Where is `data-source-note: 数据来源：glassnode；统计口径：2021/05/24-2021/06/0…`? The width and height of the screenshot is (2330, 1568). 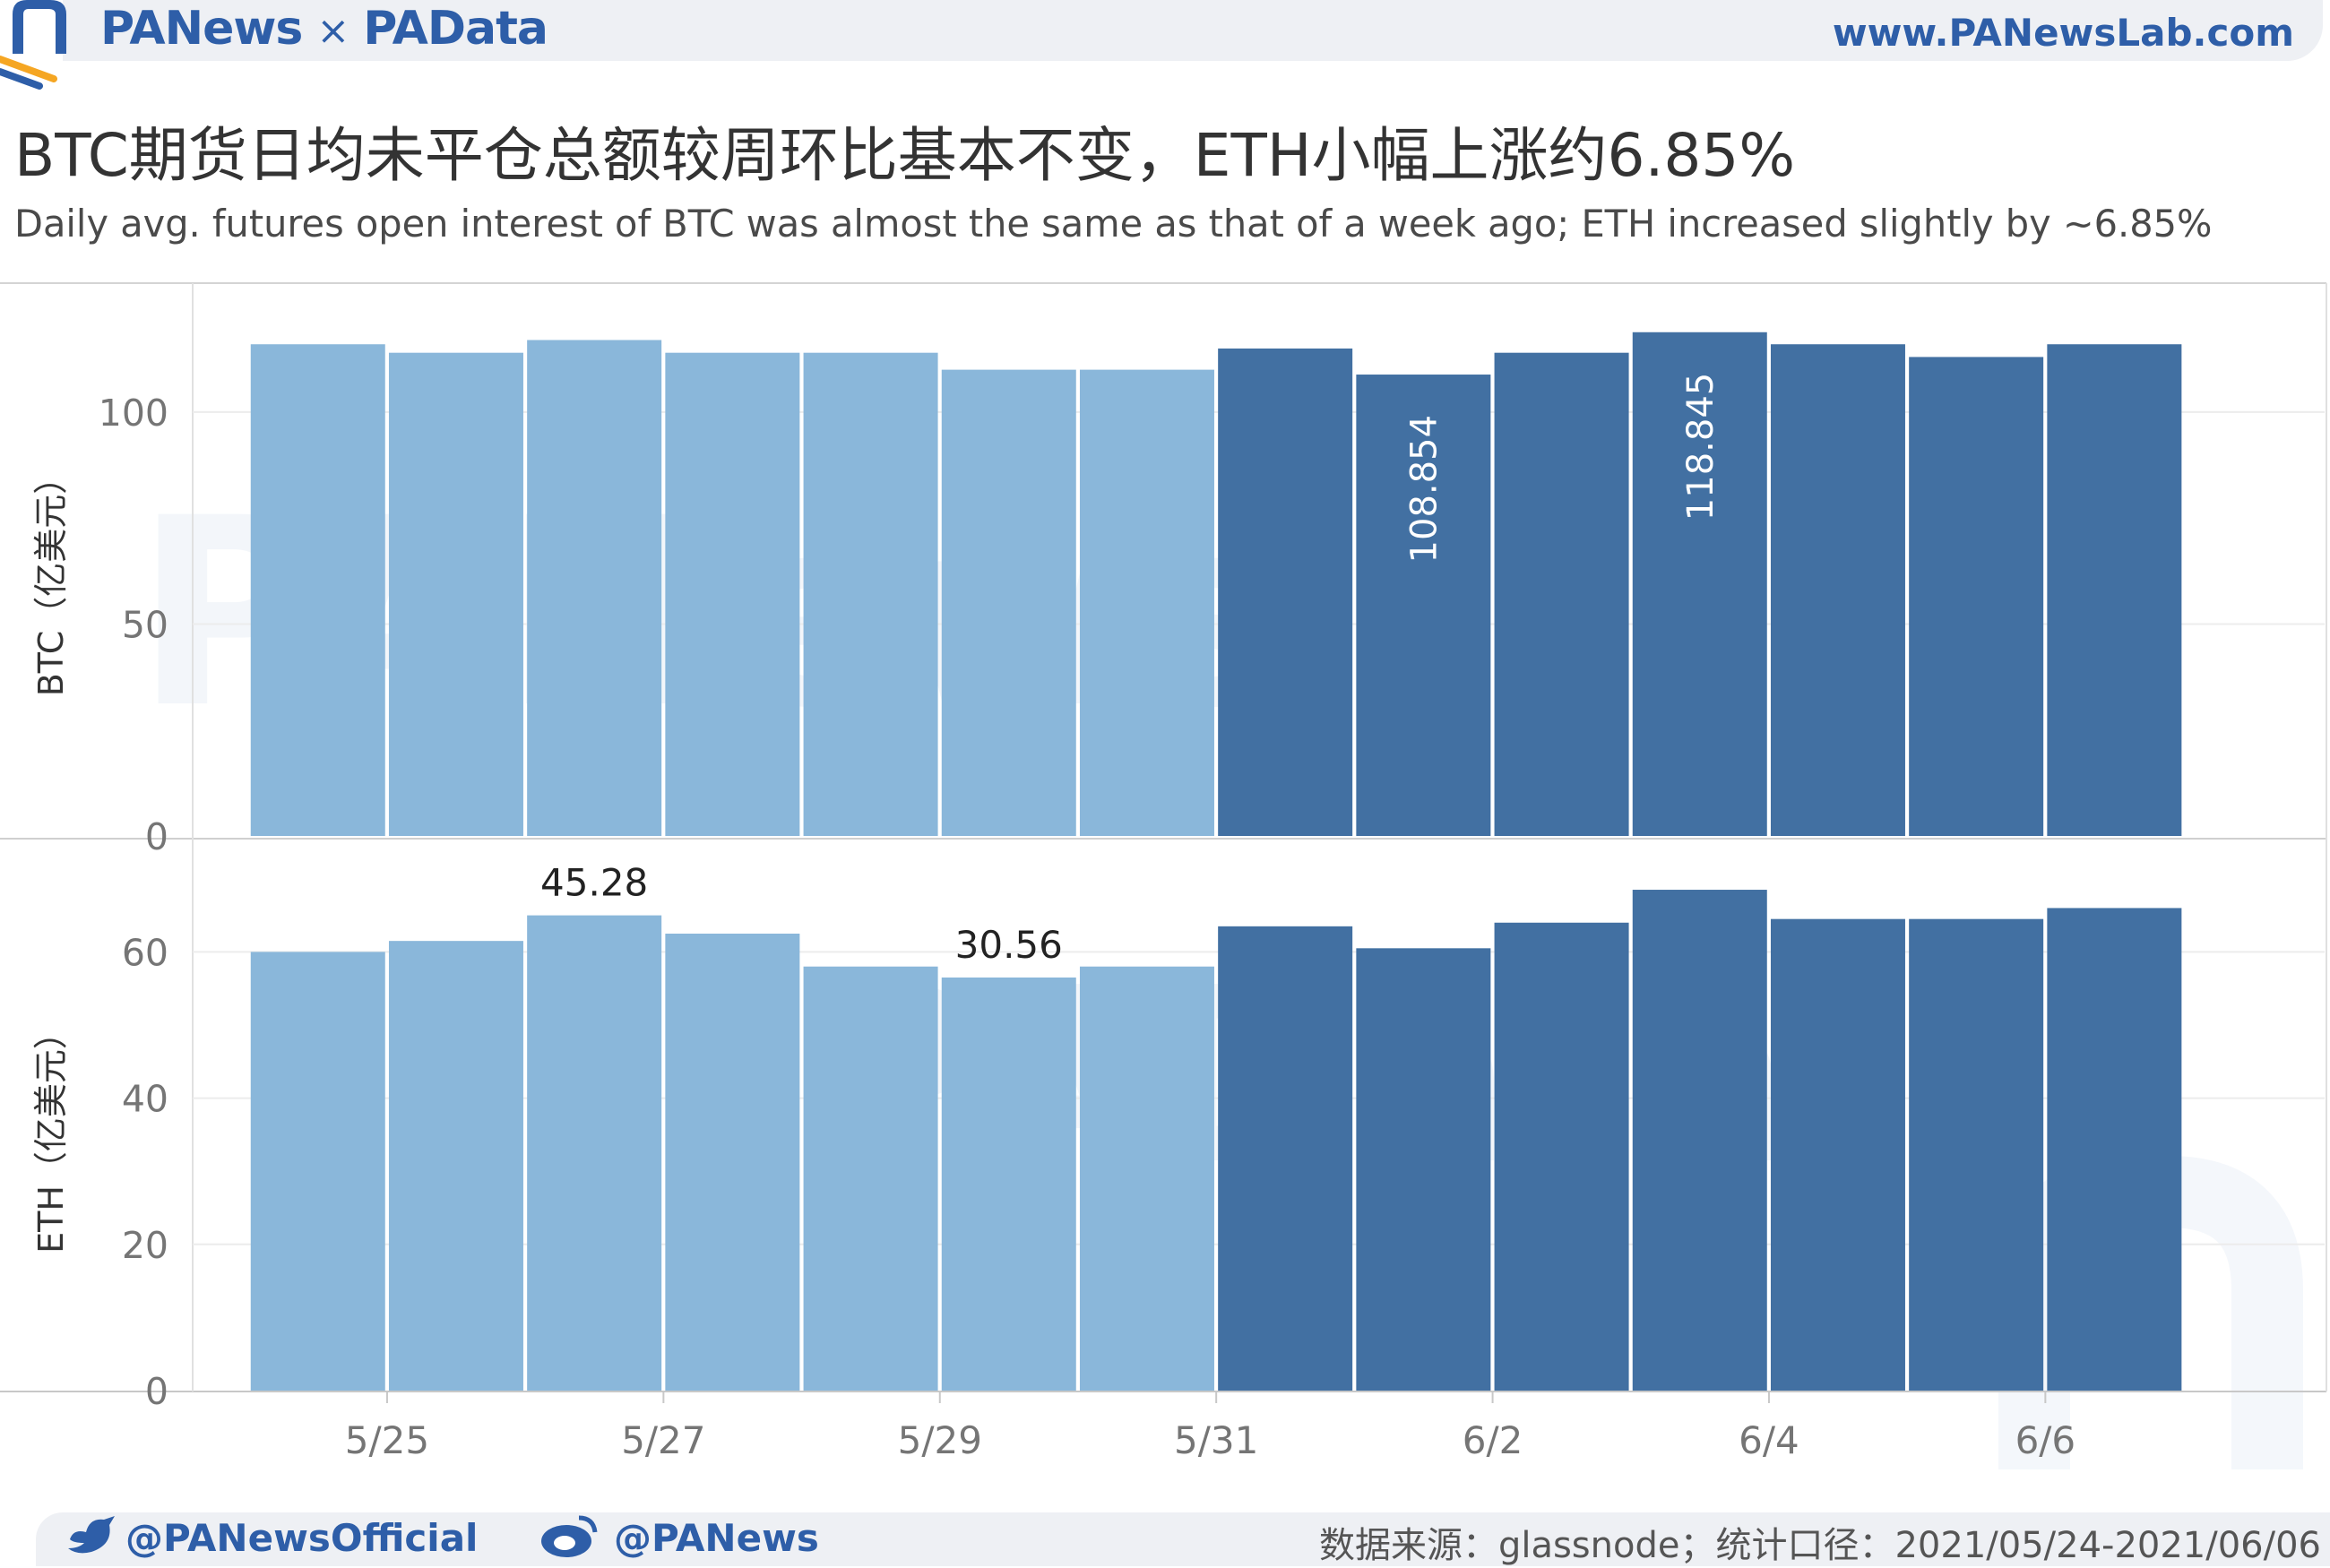 data-source-note: 数据来源：glassnode；统计口径：2021/05/24-2021/06/0… is located at coordinates (1819, 1545).